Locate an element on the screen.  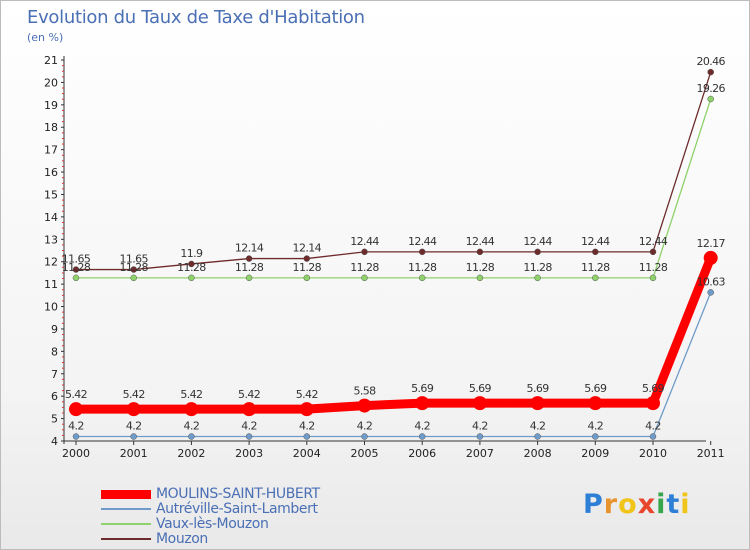
y-tick-label: 10 is located at coordinates (51, 307).